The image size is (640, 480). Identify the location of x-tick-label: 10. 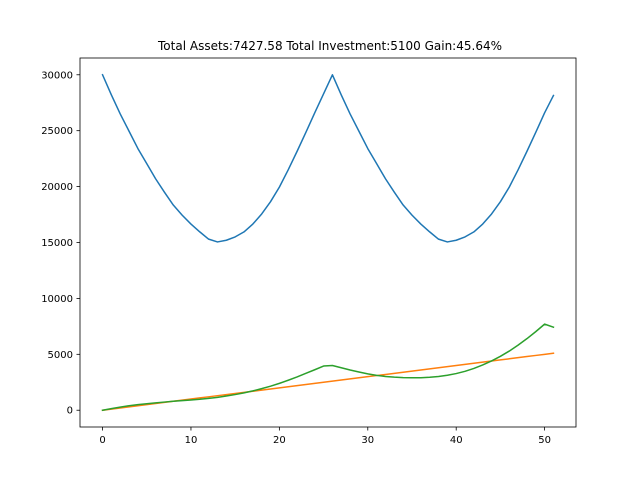
(191, 440).